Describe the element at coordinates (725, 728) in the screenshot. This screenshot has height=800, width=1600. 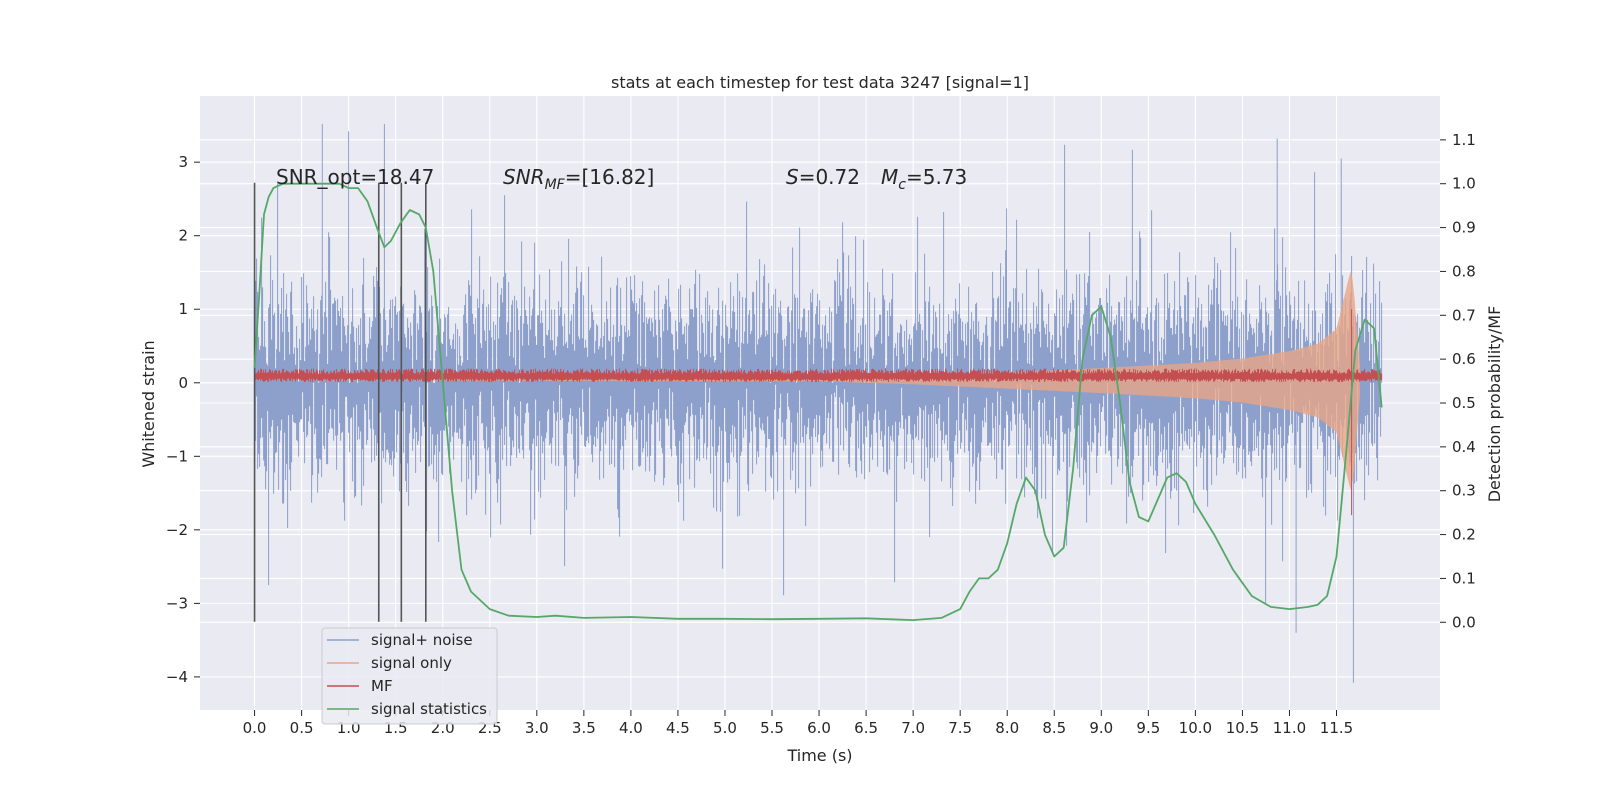
I see `x-tick-label: 5.0` at that location.